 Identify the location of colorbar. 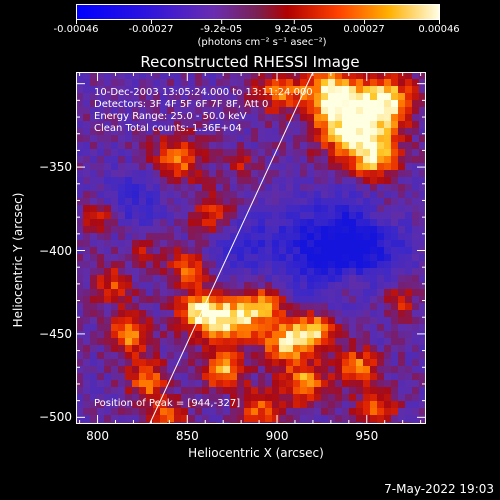
(258, 14).